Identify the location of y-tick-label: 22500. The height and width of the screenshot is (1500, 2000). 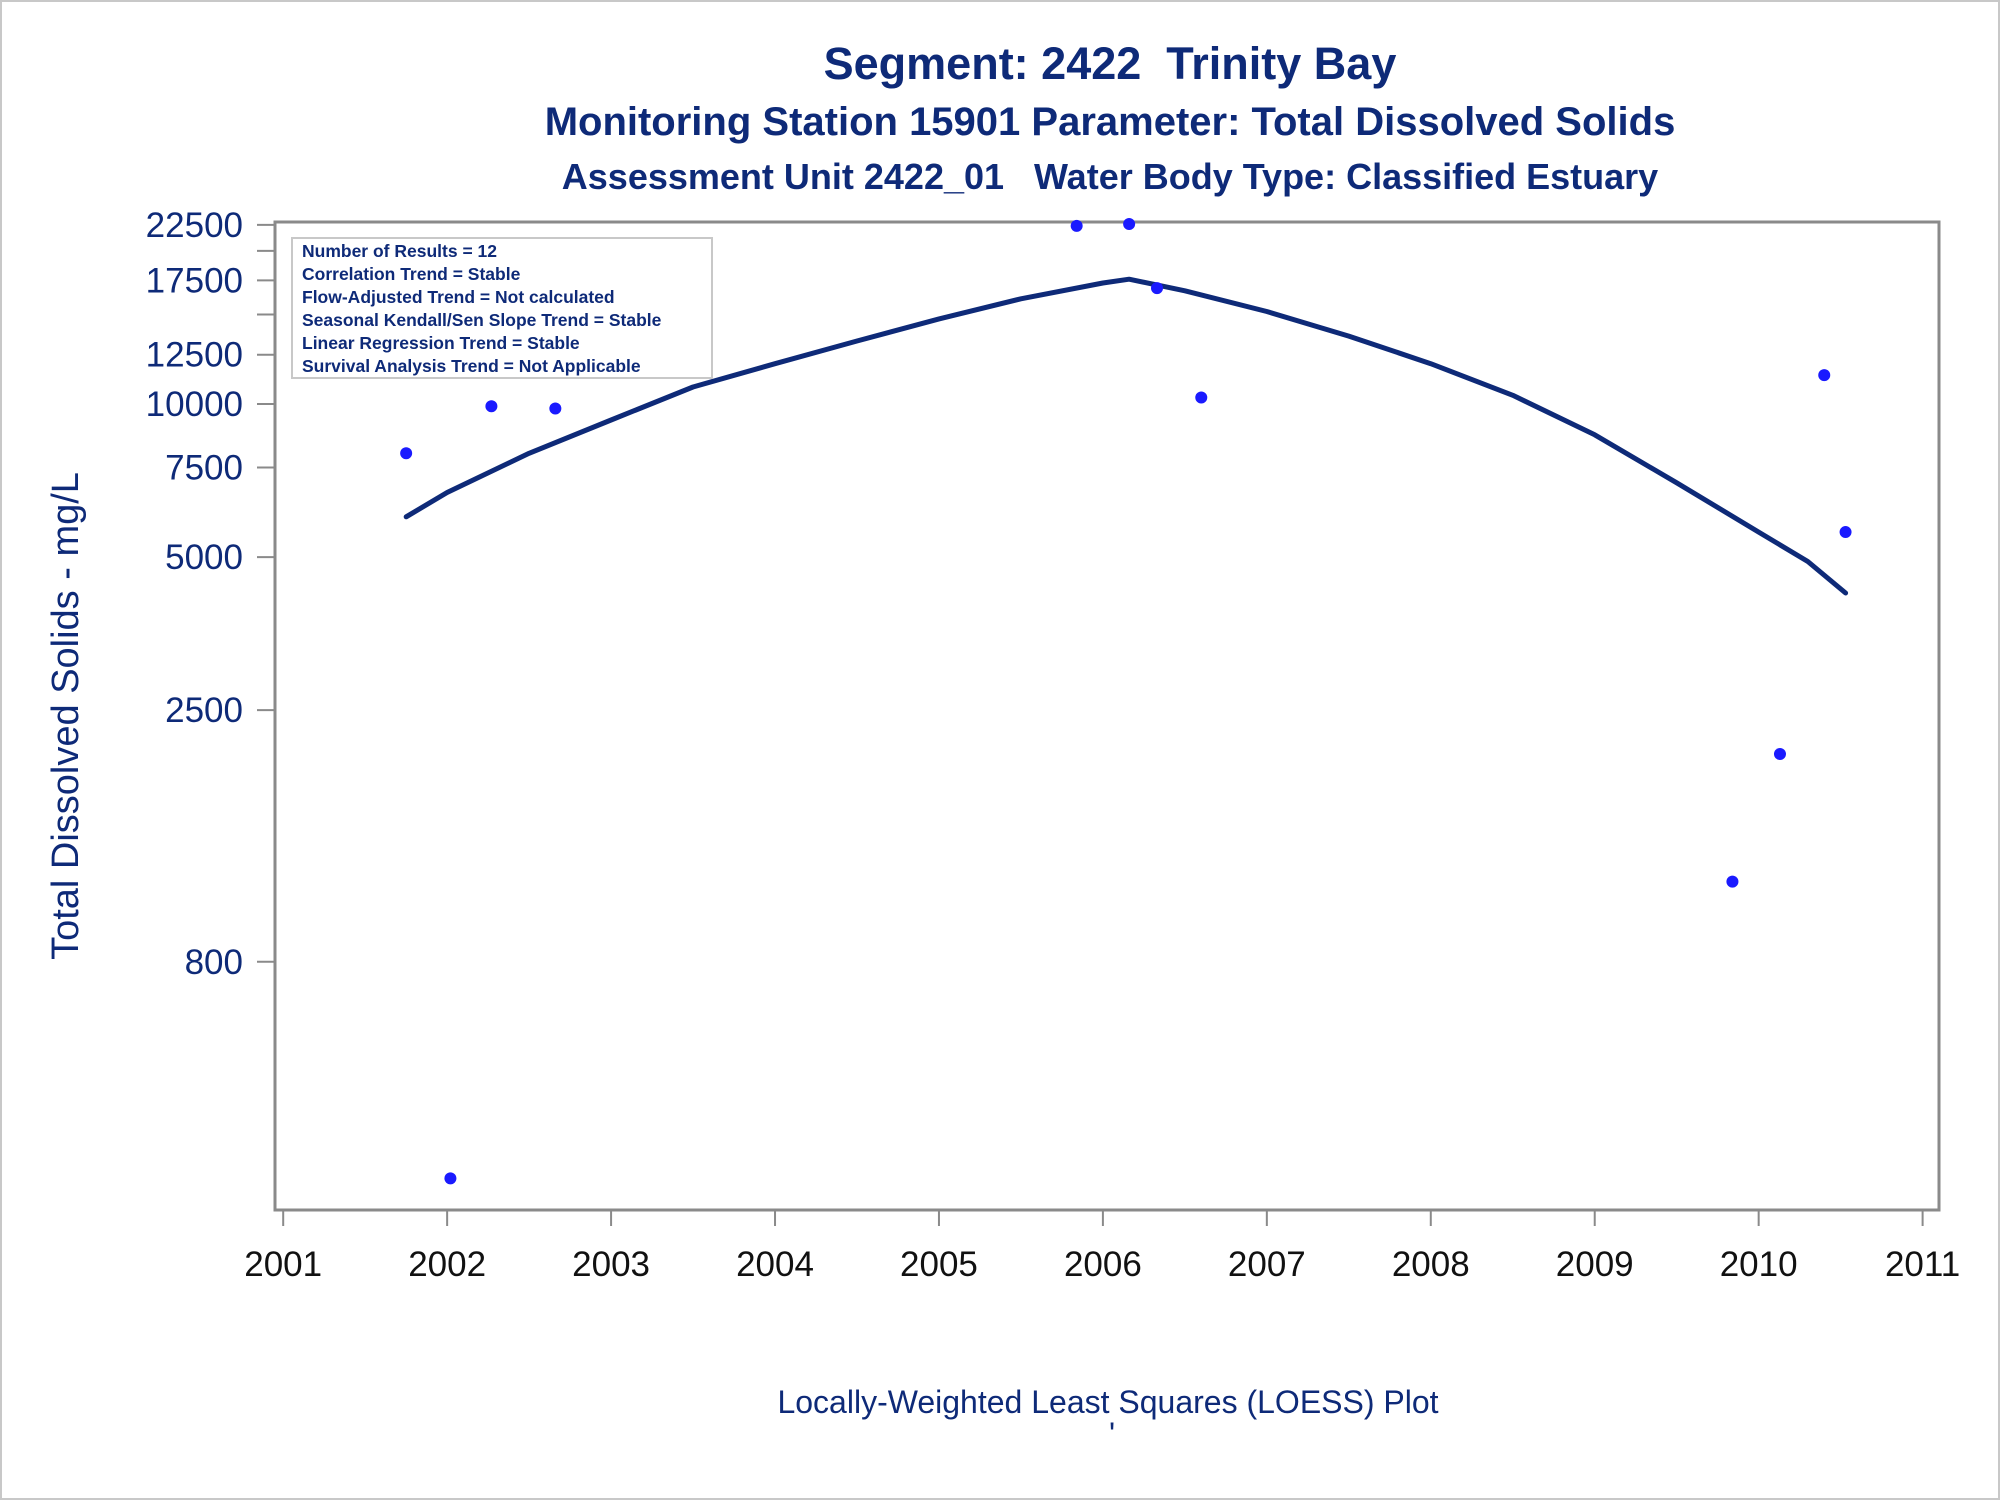
(194, 225).